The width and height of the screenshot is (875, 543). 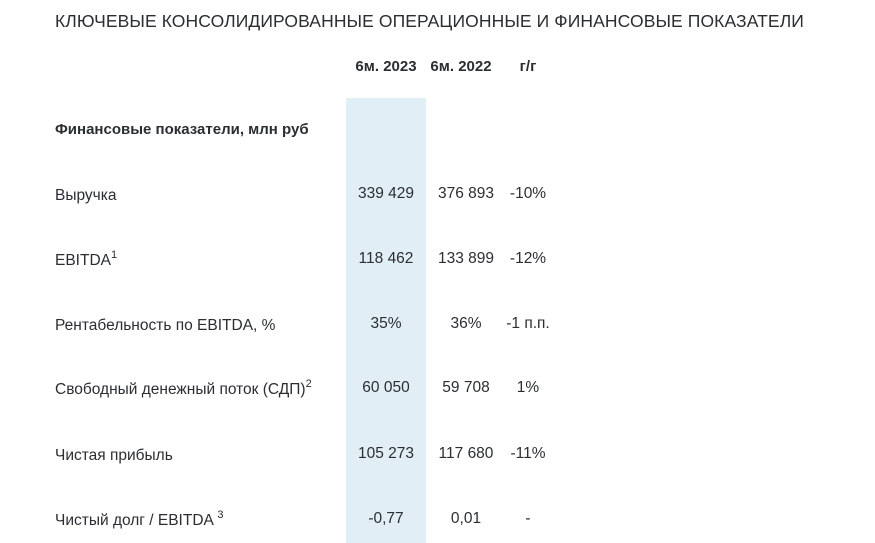 I want to click on value-2023: 35%, so click(x=386, y=323).